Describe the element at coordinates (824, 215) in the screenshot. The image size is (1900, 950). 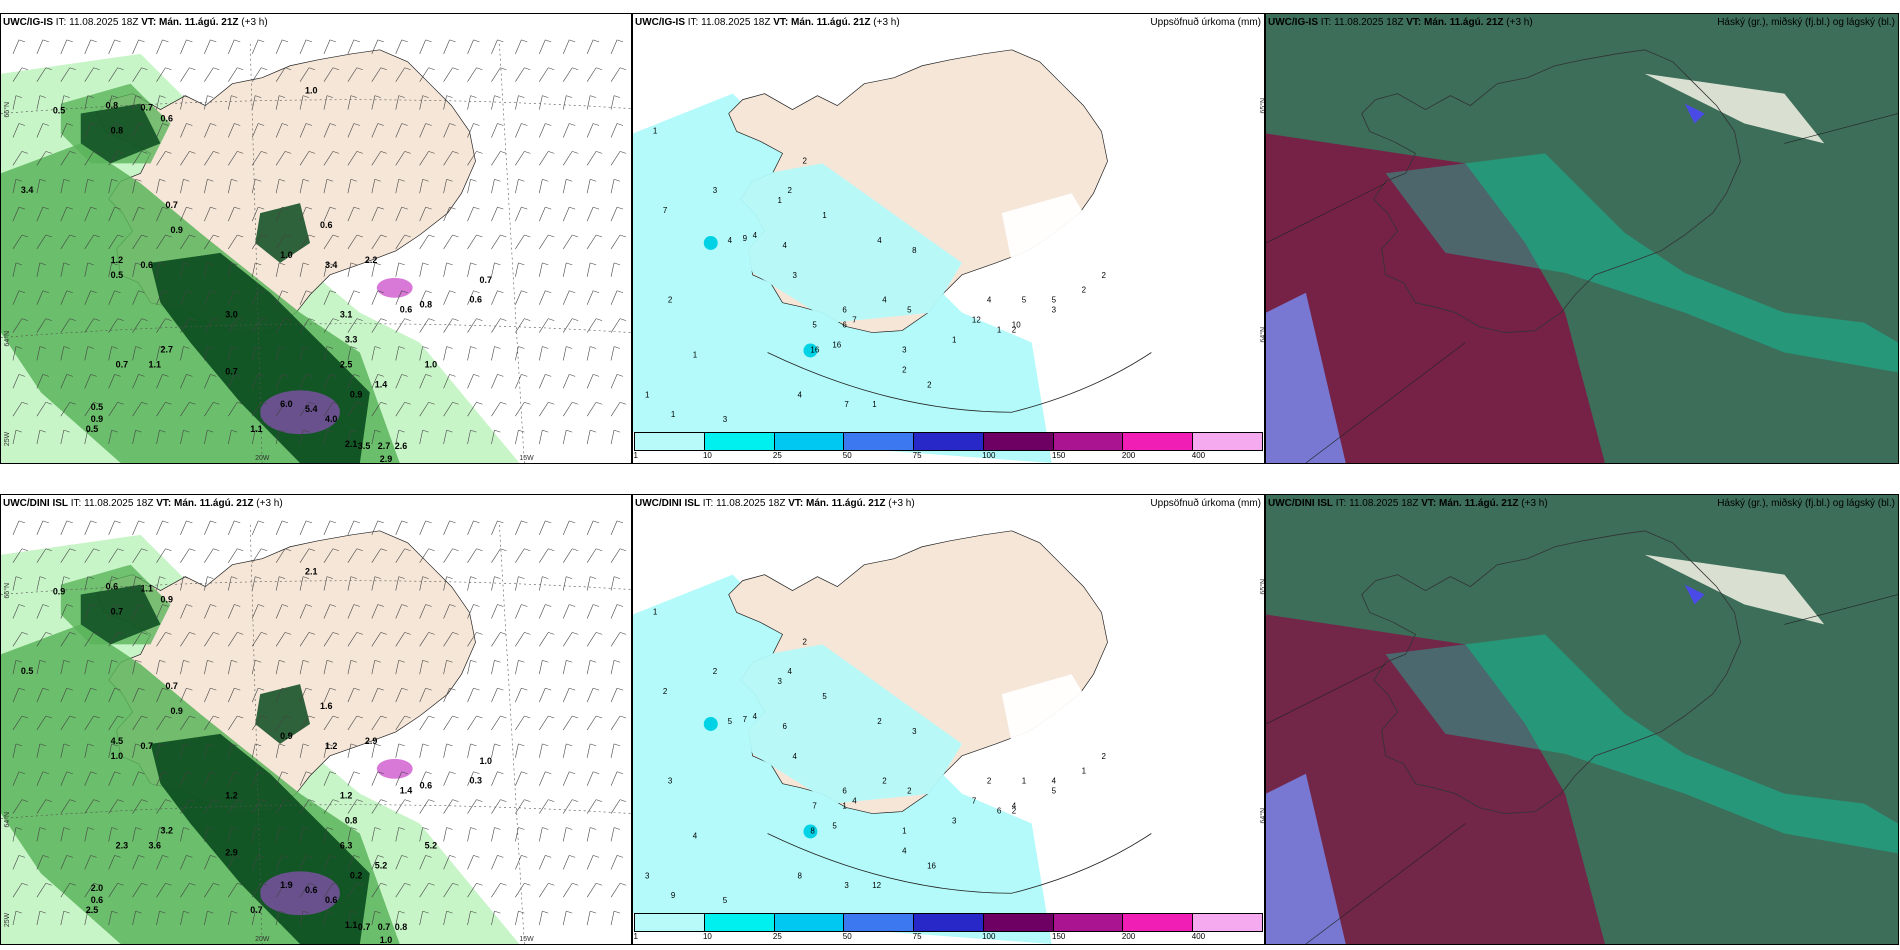
I see `accum-label: 1` at that location.